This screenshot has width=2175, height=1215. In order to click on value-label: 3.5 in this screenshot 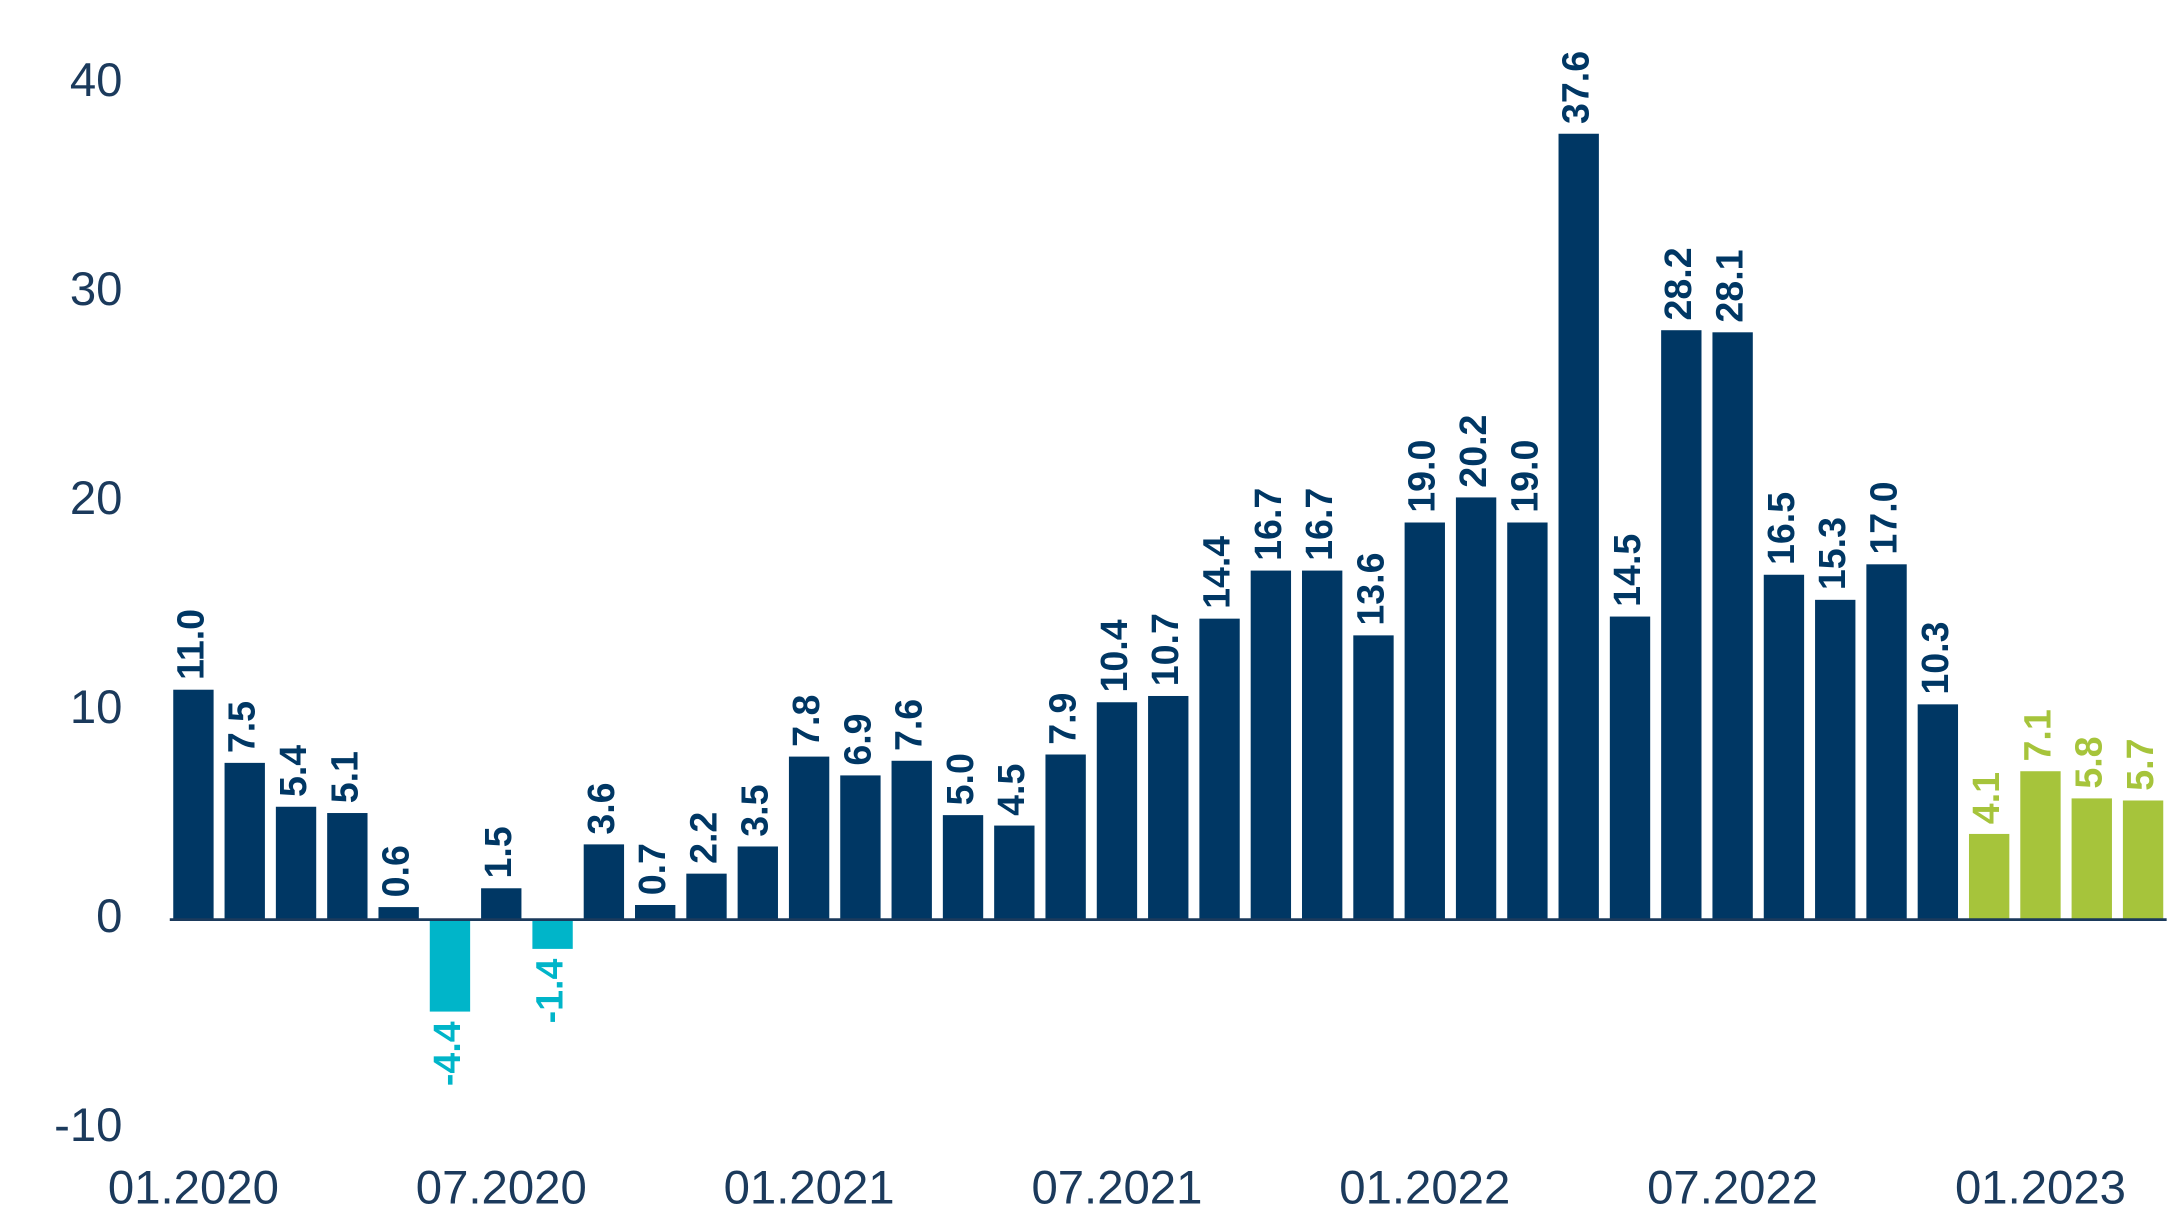, I will do `click(755, 811)`.